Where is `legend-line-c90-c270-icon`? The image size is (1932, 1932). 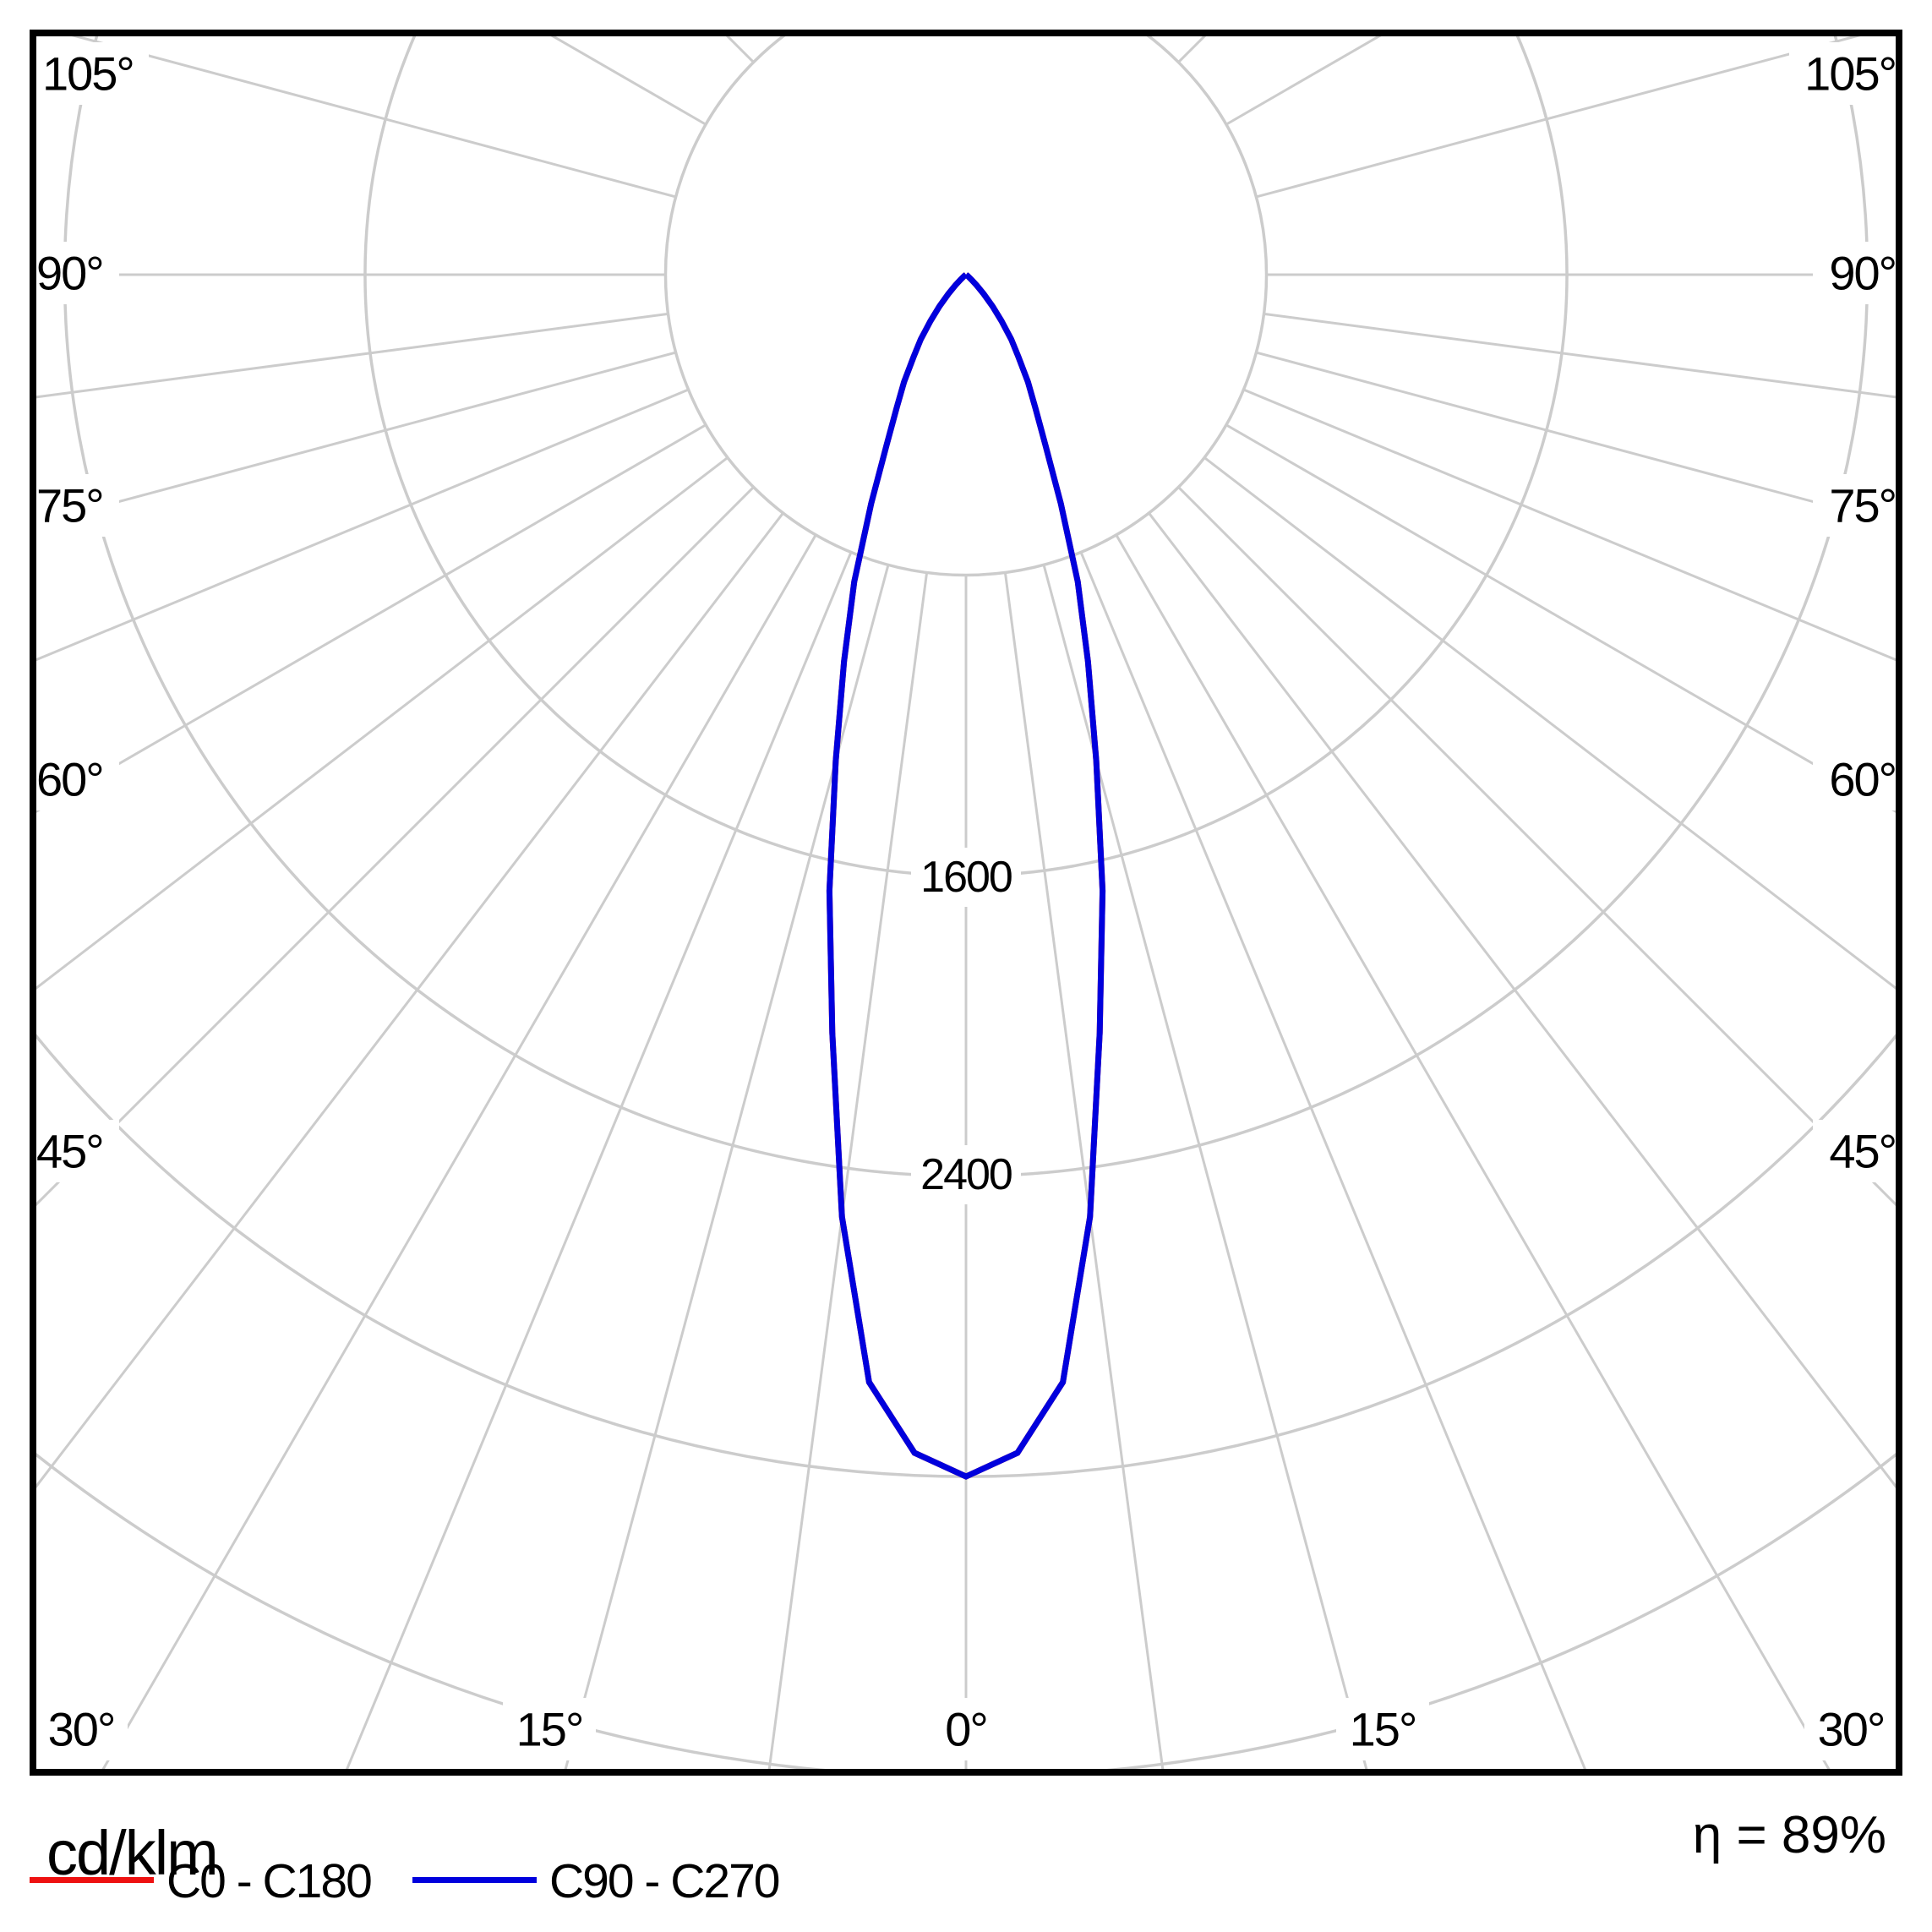
legend-line-c90-c270-icon is located at coordinates (474, 1880).